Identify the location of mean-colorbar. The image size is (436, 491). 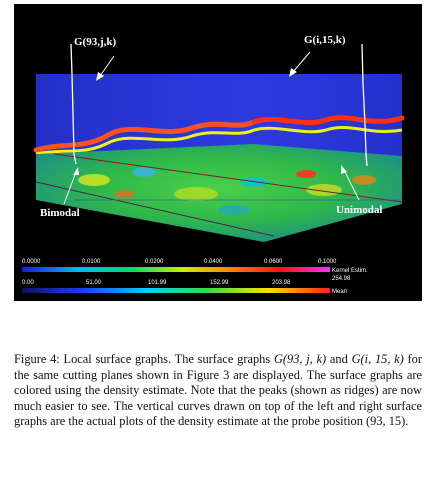
(176, 290).